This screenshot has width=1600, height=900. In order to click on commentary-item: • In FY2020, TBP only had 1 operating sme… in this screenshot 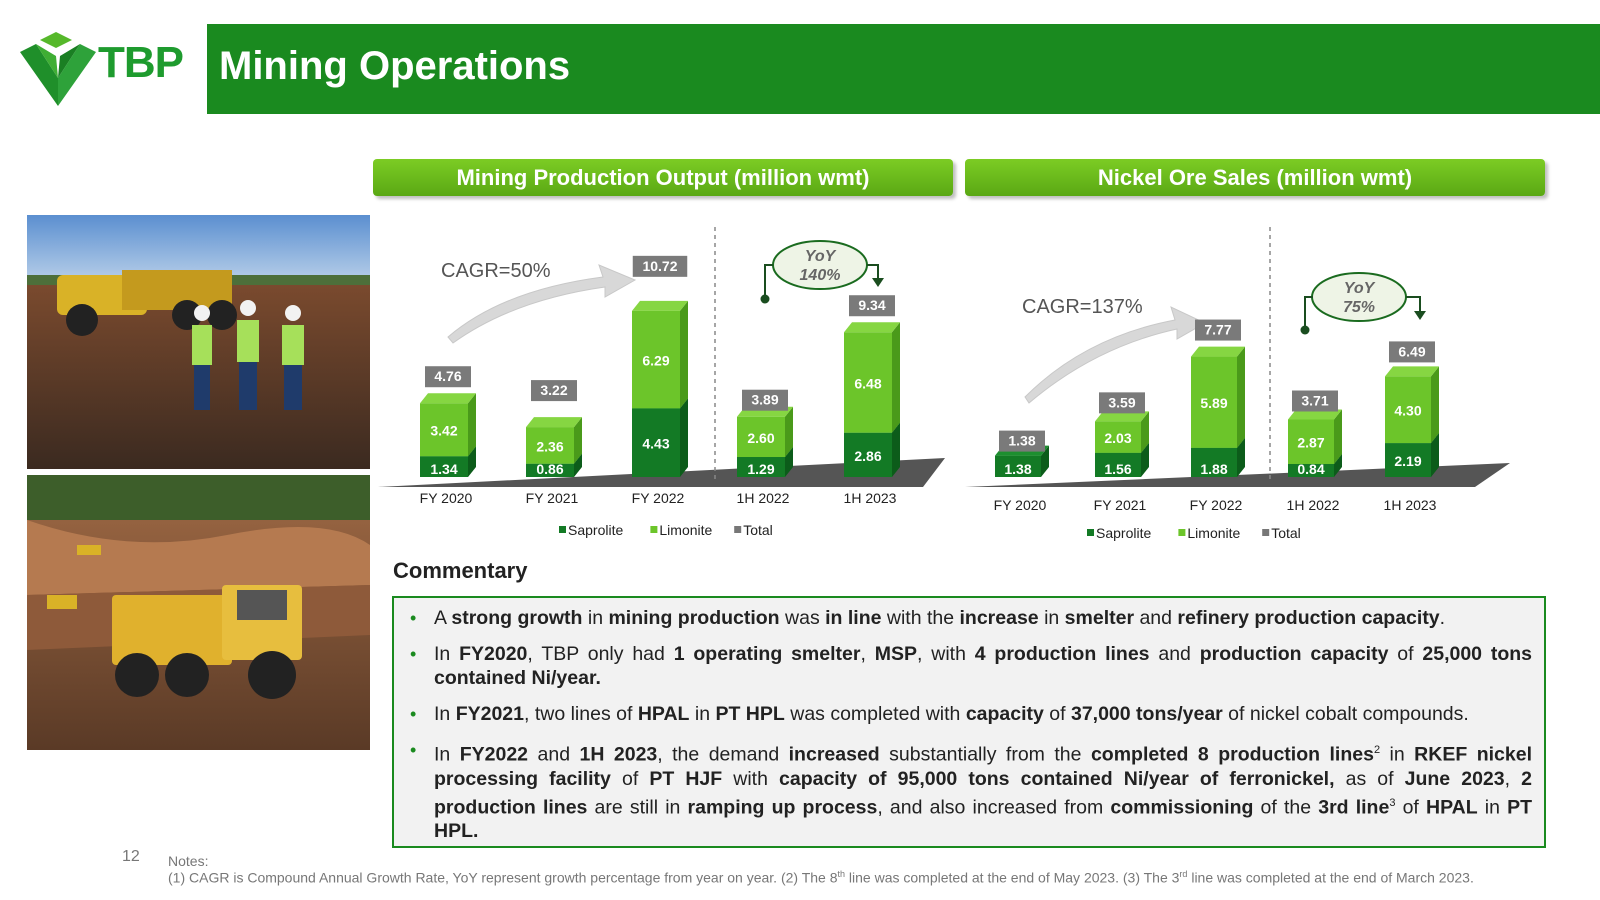, I will do `click(969, 666)`.